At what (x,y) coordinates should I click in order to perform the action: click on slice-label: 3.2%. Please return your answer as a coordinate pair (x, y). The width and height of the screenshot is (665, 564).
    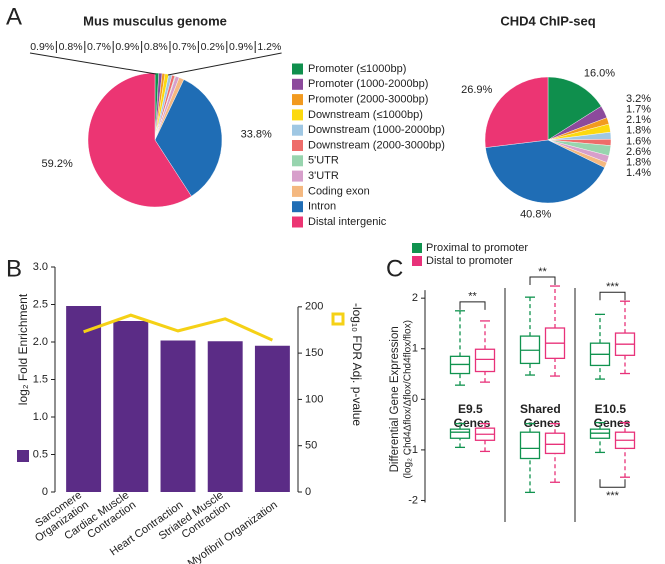
    Looking at the image, I should click on (638, 99).